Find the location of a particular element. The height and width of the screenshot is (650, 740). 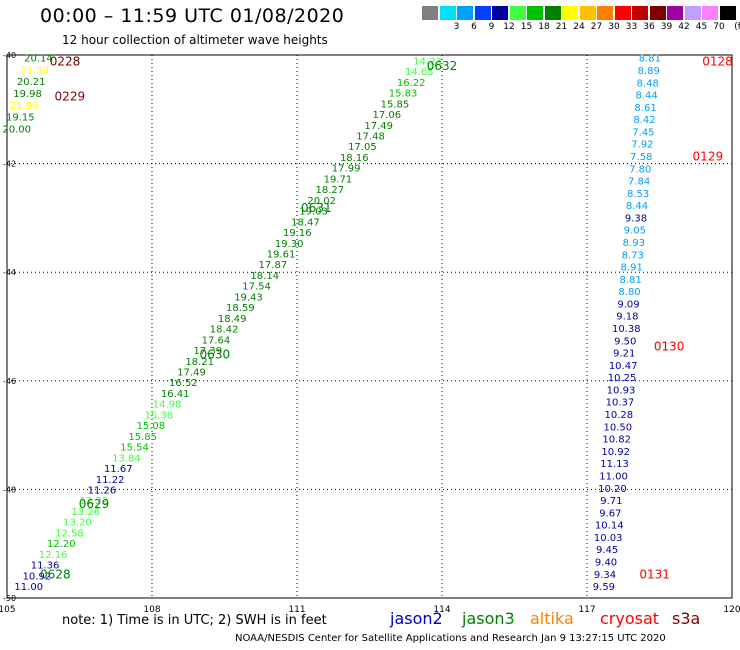

wave-height-value: 17.06 is located at coordinates (386, 115).